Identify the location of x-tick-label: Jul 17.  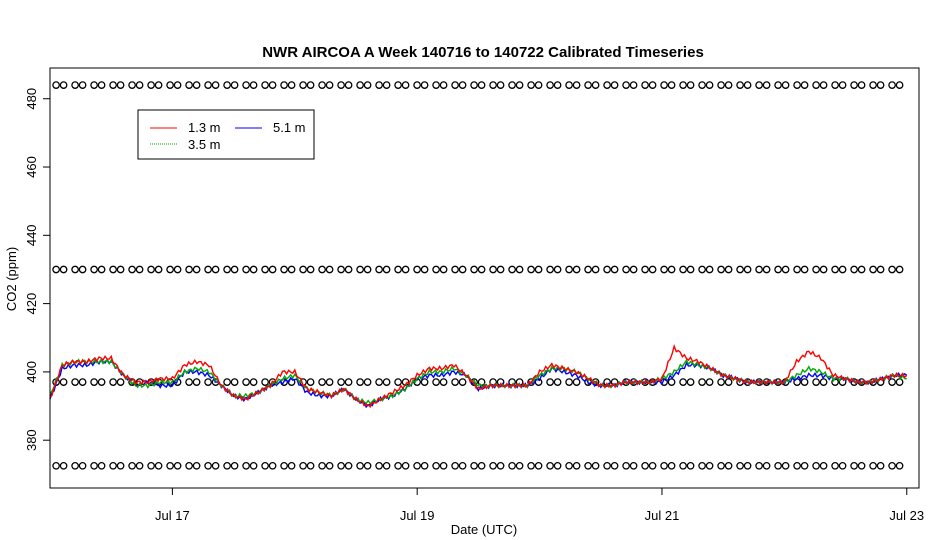
(172, 515).